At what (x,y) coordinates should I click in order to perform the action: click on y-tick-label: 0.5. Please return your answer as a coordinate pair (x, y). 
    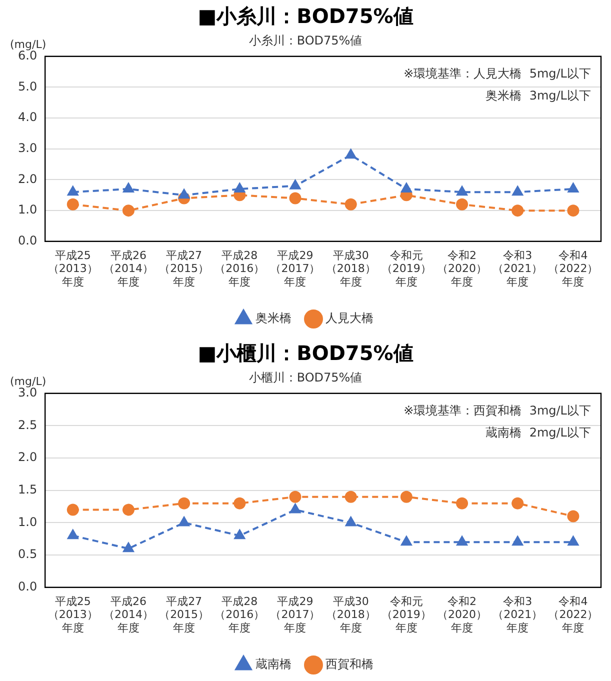
    Looking at the image, I should click on (28, 554).